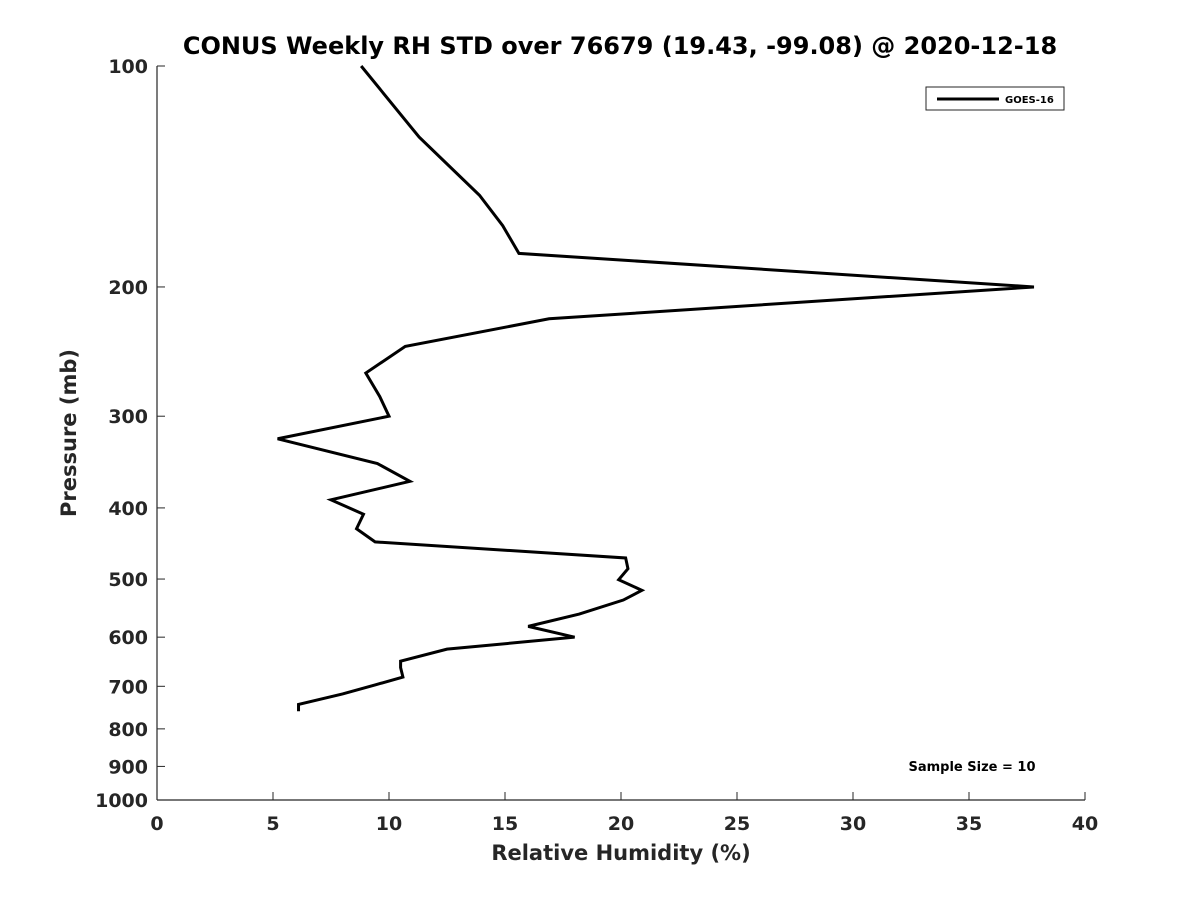 The image size is (1200, 904). Describe the element at coordinates (389, 824) in the screenshot. I see `x-tick-label-10: 10` at that location.